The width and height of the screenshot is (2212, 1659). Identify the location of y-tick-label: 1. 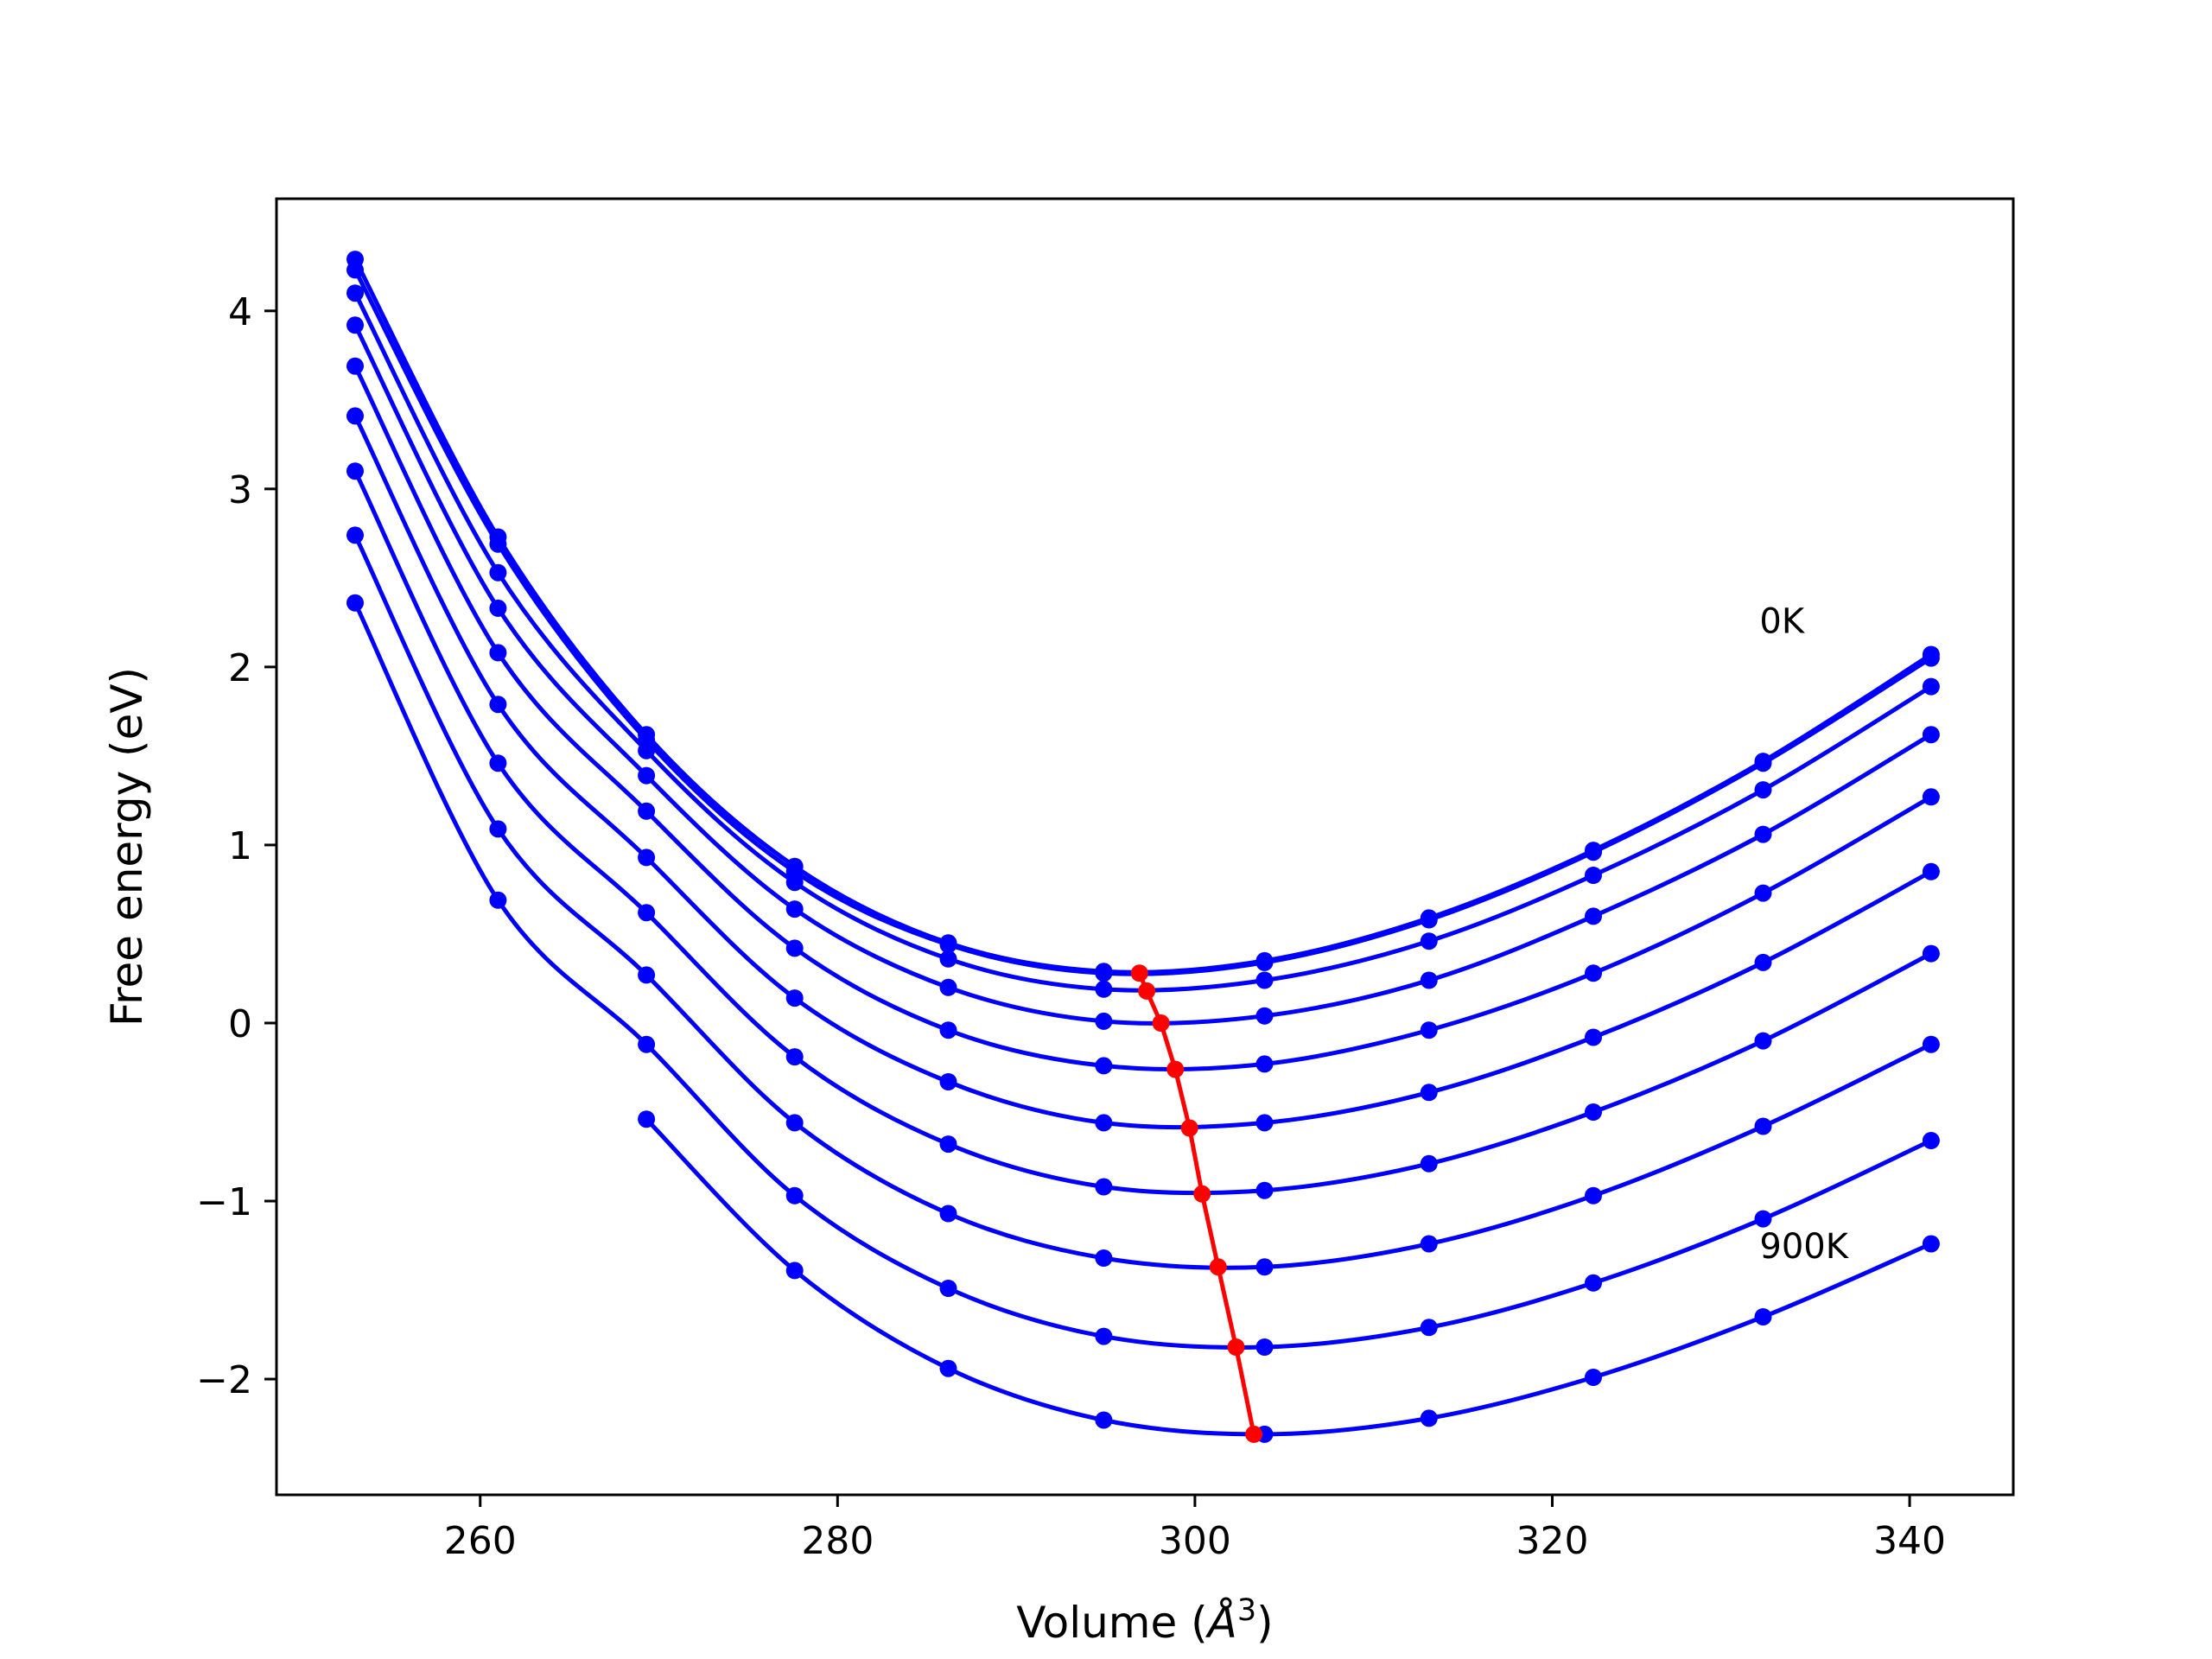
(240, 846).